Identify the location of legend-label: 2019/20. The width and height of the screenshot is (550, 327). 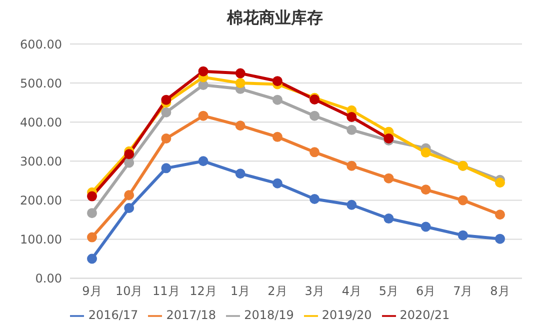
(347, 315).